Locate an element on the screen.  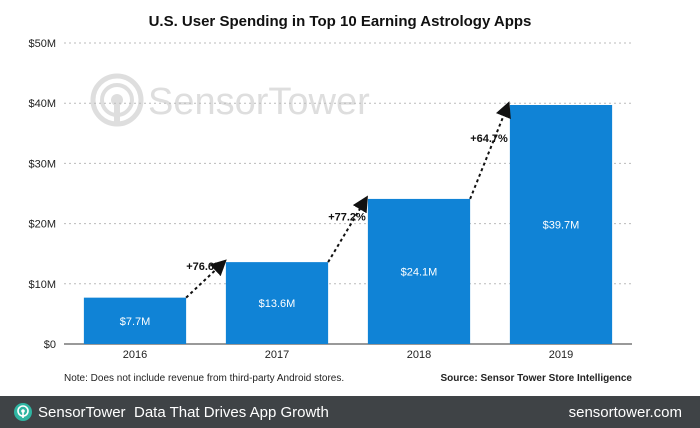
y-tick-label: $30M is located at coordinates (42, 164).